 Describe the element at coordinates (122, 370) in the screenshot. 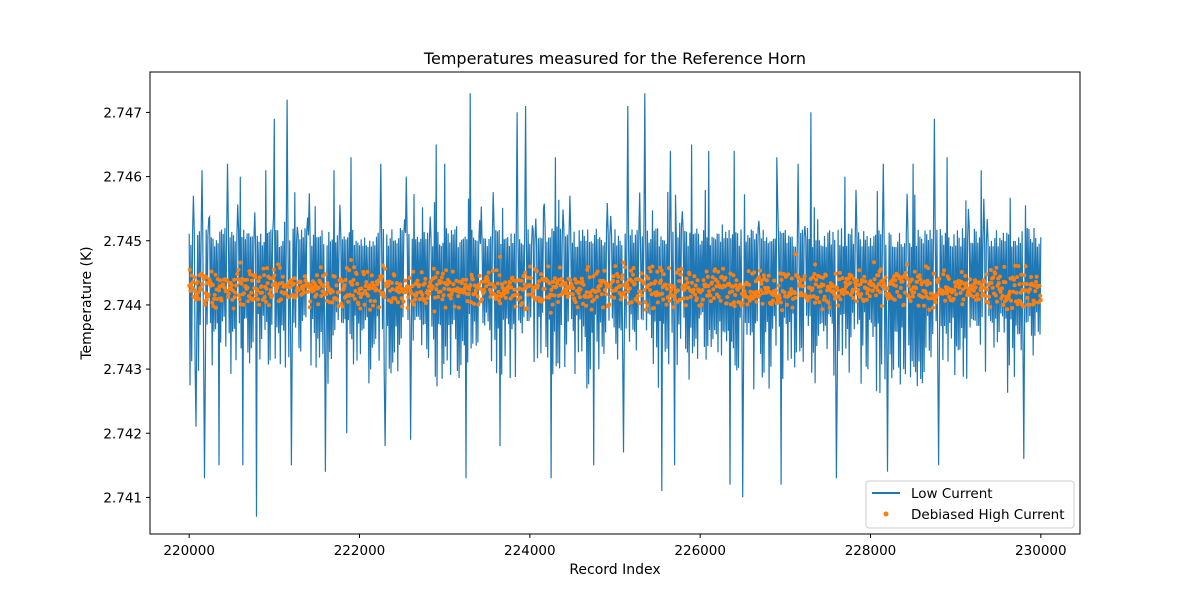

I see `y-tick-label: 2.743` at that location.